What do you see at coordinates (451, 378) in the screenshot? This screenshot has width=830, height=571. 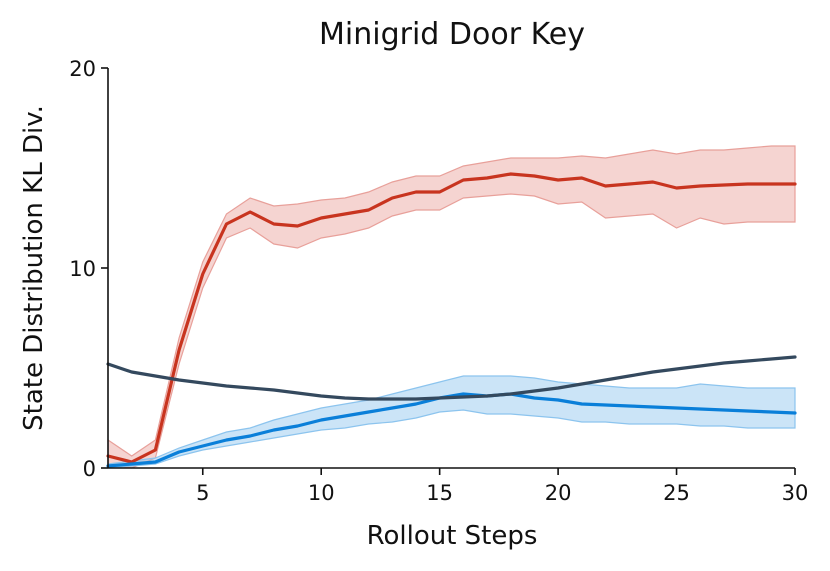 I see `series-3-line` at bounding box center [451, 378].